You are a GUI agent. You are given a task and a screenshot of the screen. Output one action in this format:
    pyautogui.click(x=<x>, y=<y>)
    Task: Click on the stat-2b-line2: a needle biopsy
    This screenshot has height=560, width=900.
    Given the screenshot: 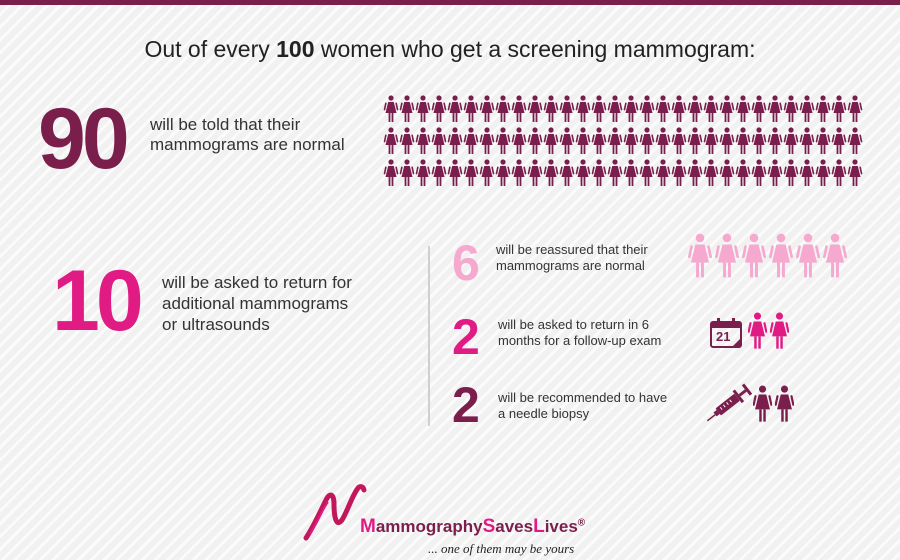 What is the action you would take?
    pyautogui.click(x=544, y=413)
    